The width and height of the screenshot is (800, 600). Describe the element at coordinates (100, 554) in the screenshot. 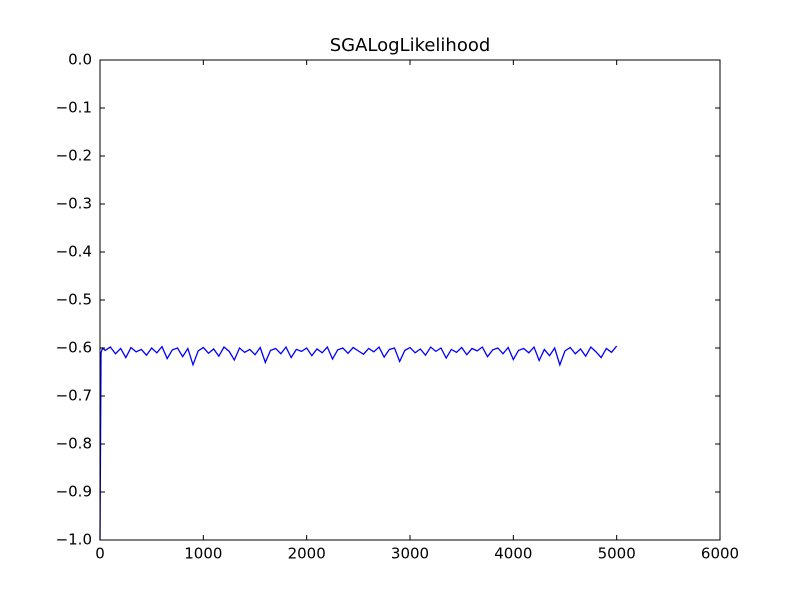

I see `x-tick-label: 0` at that location.